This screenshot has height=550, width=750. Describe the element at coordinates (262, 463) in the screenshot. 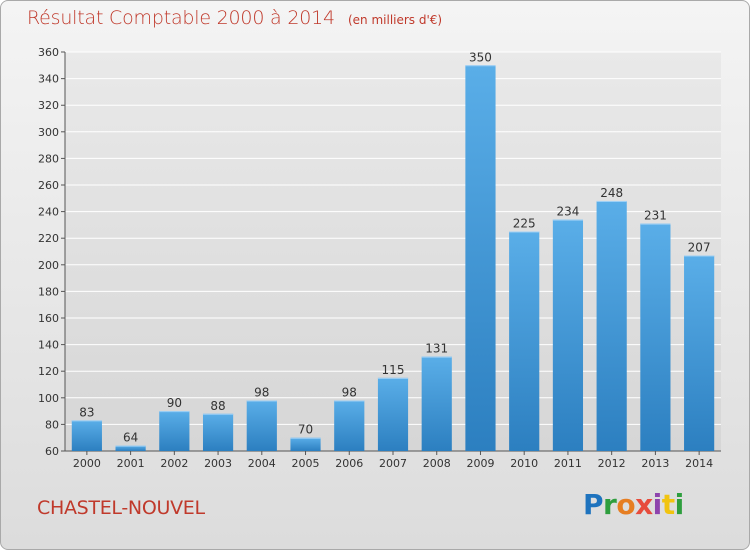

I see `x-tick-label: 2004` at that location.